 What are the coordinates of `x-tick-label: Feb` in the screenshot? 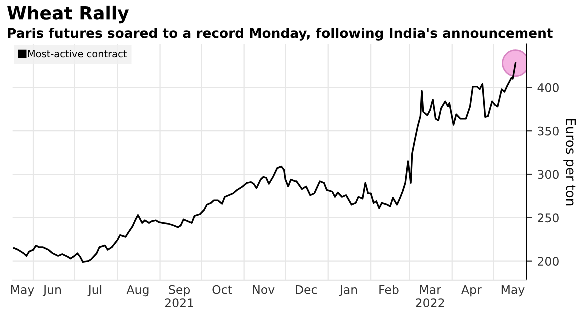 It's located at (389, 289).